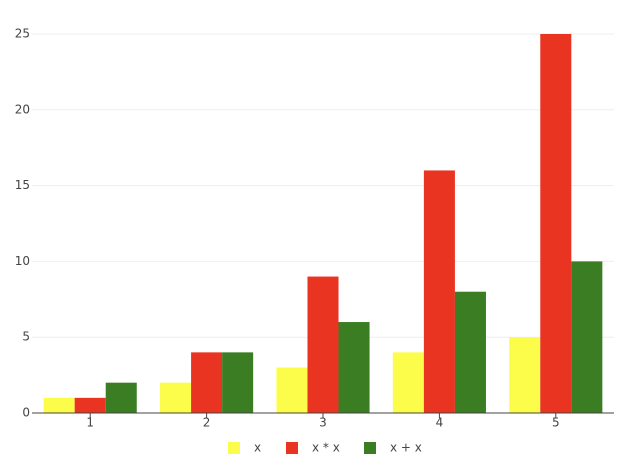 This screenshot has width=621, height=476. I want to click on legend-label: x + x, so click(406, 448).